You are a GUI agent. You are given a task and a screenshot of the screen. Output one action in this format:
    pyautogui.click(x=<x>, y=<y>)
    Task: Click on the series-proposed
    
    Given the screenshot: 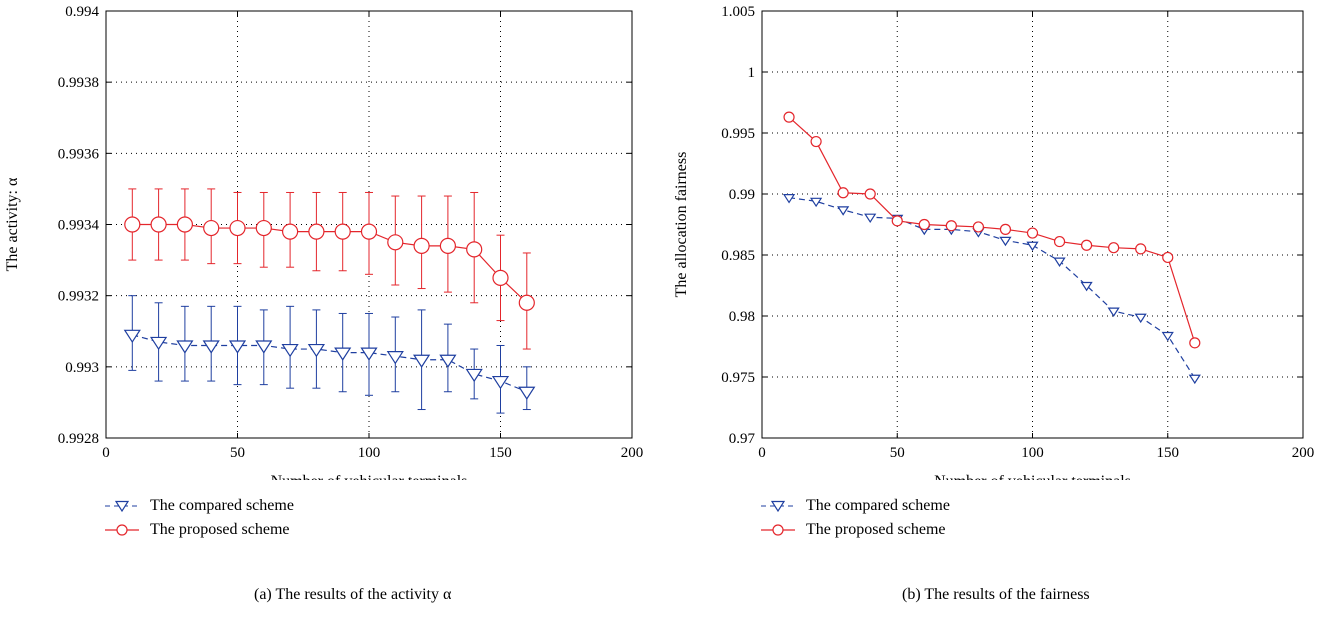 What is the action you would take?
    pyautogui.click(x=329, y=269)
    